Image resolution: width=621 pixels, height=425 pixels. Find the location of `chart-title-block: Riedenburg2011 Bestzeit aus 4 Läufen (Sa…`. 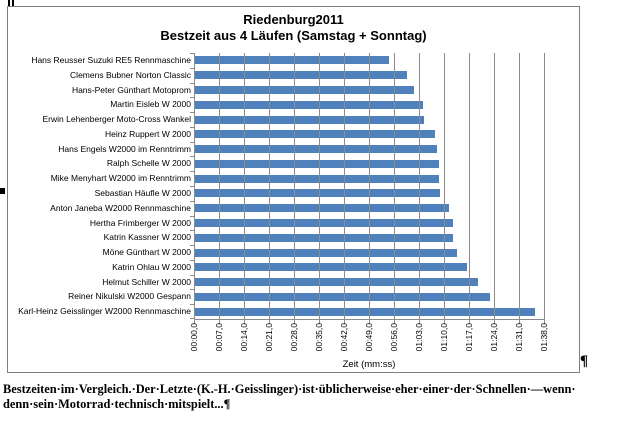

chart-title-block: Riedenburg2011 Bestzeit aus 4 Läufen (Sa… is located at coordinates (293, 28).